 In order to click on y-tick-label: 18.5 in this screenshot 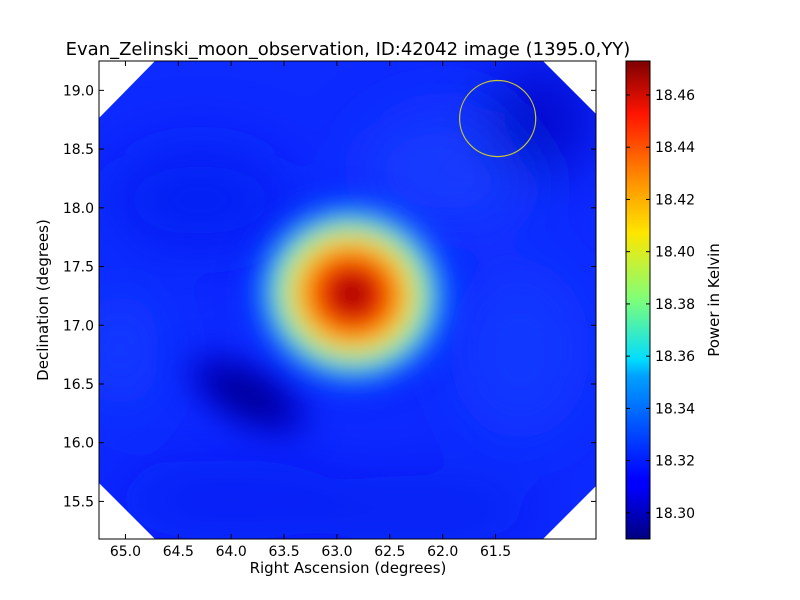, I will do `click(78, 150)`.